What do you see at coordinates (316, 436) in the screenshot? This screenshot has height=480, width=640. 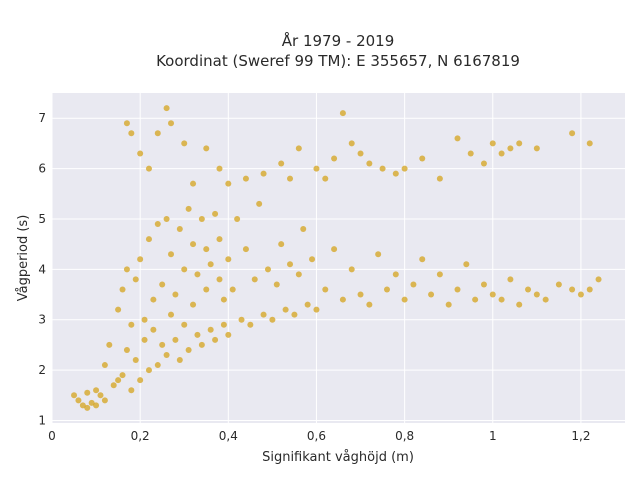 I see `x-tick-label: 0,6` at bounding box center [316, 436].